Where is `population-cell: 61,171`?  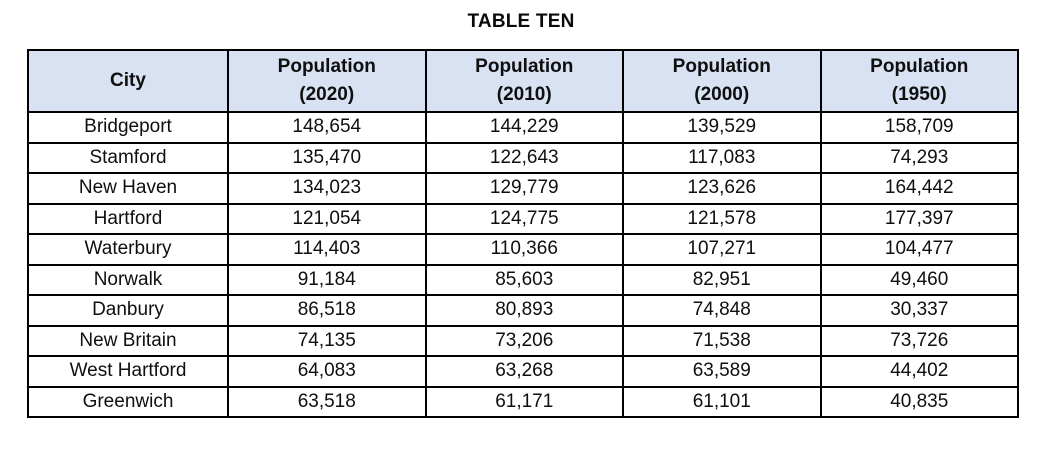
population-cell: 61,171 is located at coordinates (524, 401).